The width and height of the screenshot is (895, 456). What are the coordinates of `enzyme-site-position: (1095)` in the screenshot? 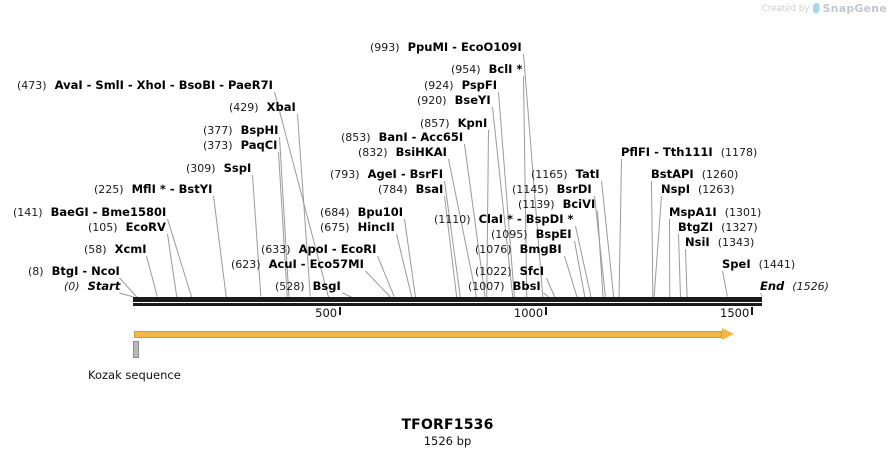 It's located at (509, 234).